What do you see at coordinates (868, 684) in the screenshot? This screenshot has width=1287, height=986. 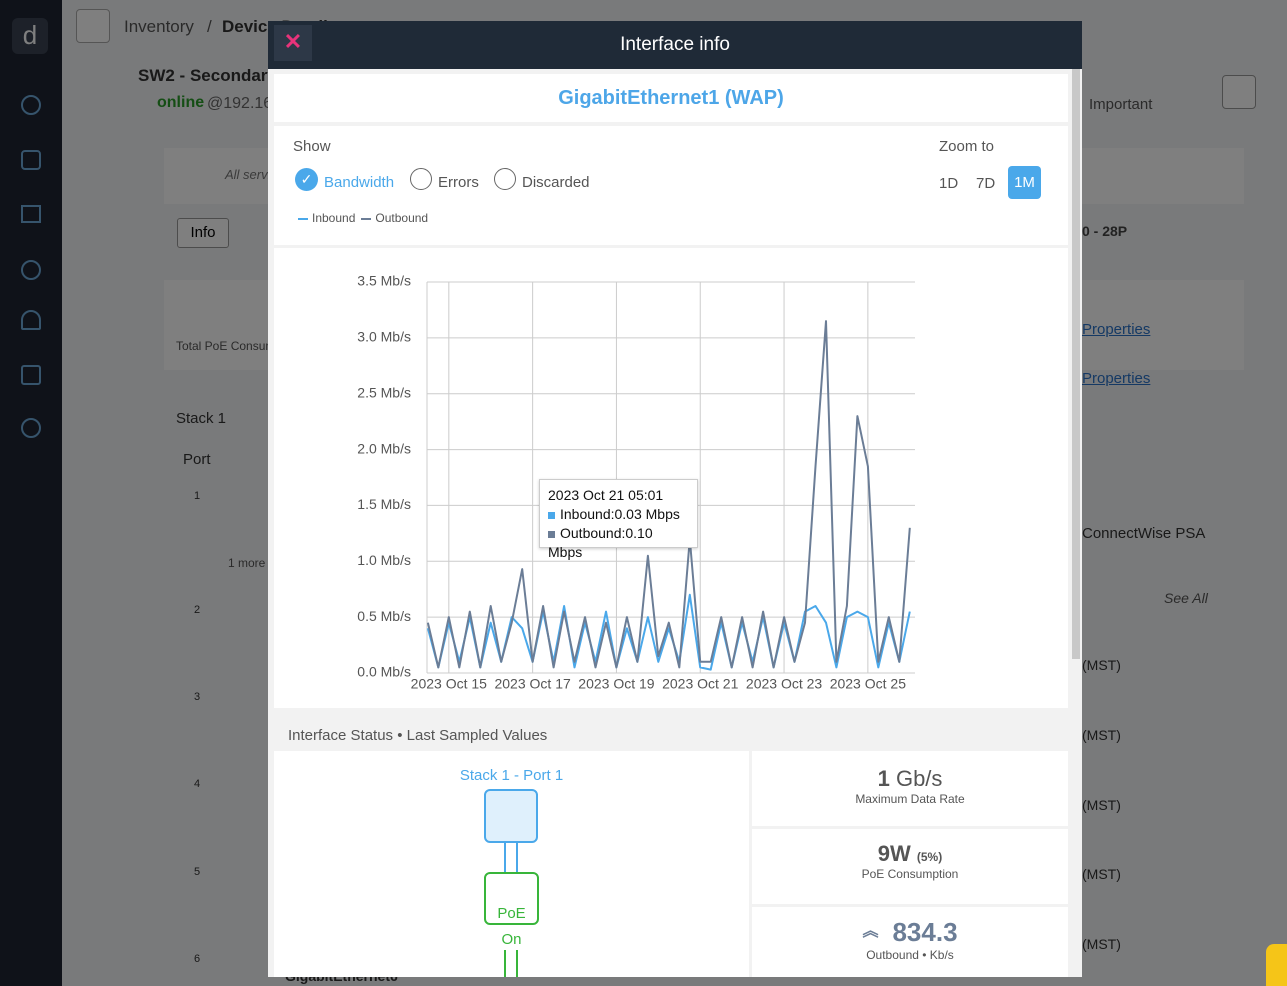 I see `x-tick-label: 2023 Oct 25` at bounding box center [868, 684].